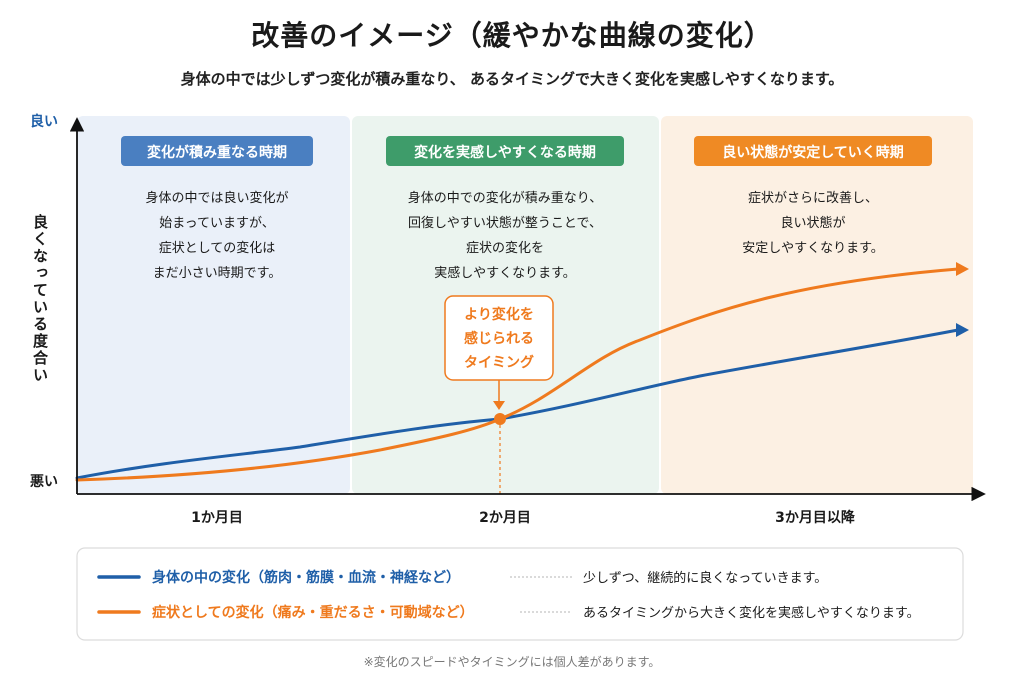 Image resolution: width=1024 pixels, height=683 pixels. Describe the element at coordinates (505, 198) in the screenshot. I see `phase-2-text-line: 身体の中での変化が積み重なり、` at that location.